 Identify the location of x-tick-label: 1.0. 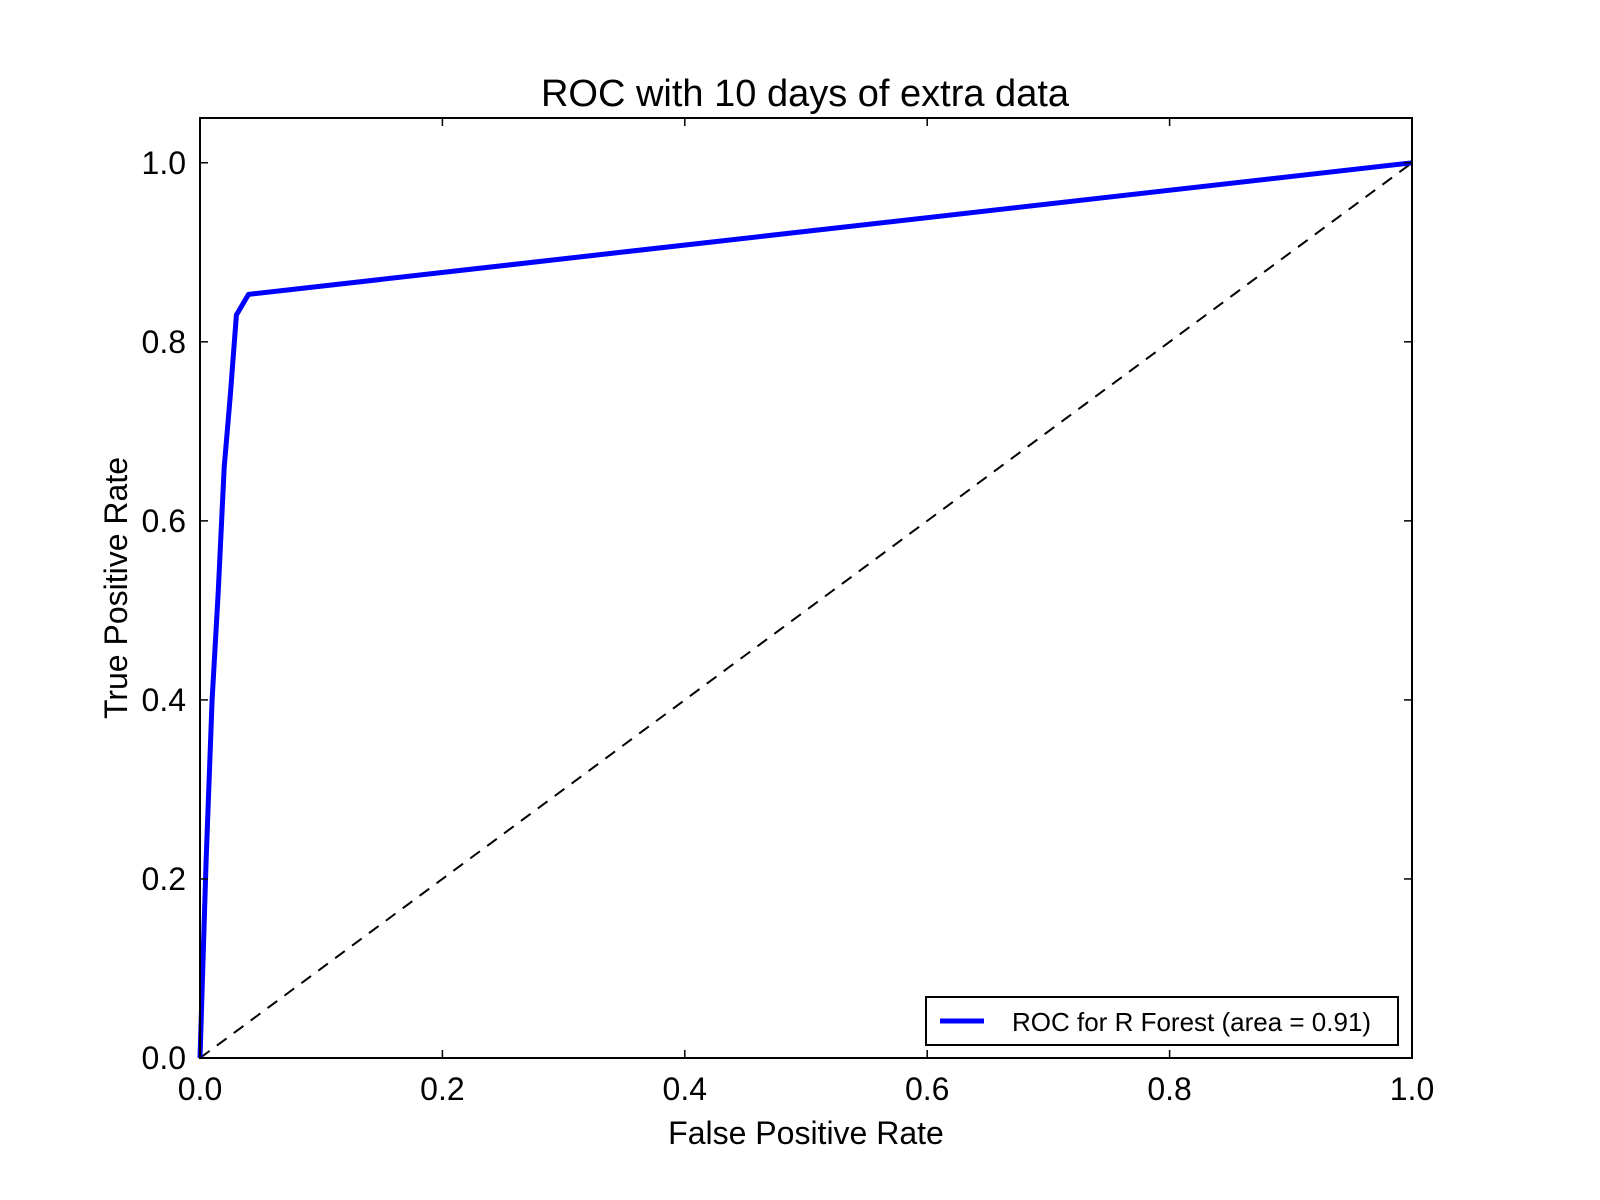
(1412, 1089).